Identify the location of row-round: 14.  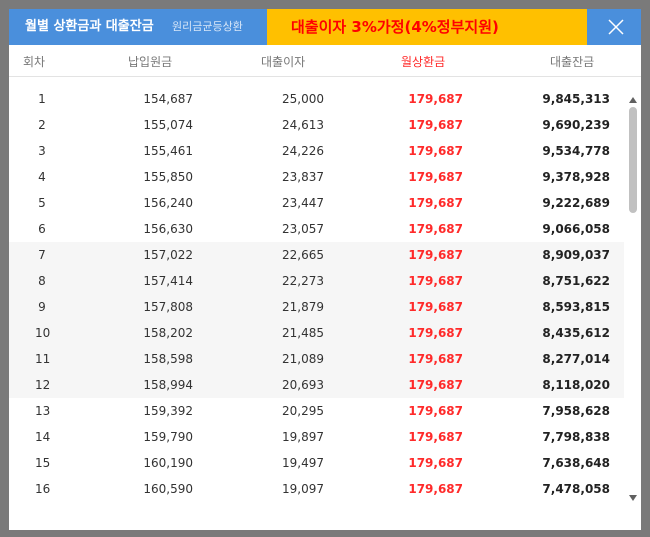
(43, 437).